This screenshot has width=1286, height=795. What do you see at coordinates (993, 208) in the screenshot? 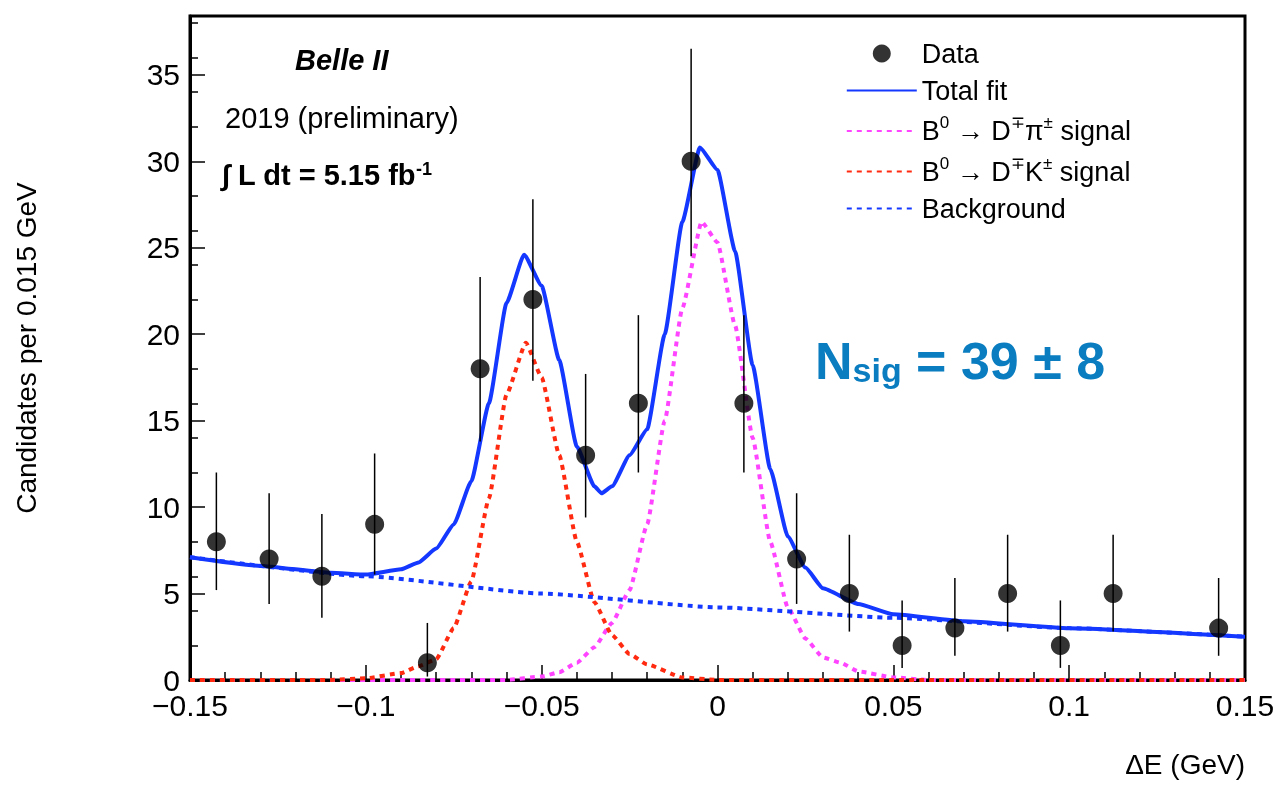
I see `legend-label: Background` at bounding box center [993, 208].